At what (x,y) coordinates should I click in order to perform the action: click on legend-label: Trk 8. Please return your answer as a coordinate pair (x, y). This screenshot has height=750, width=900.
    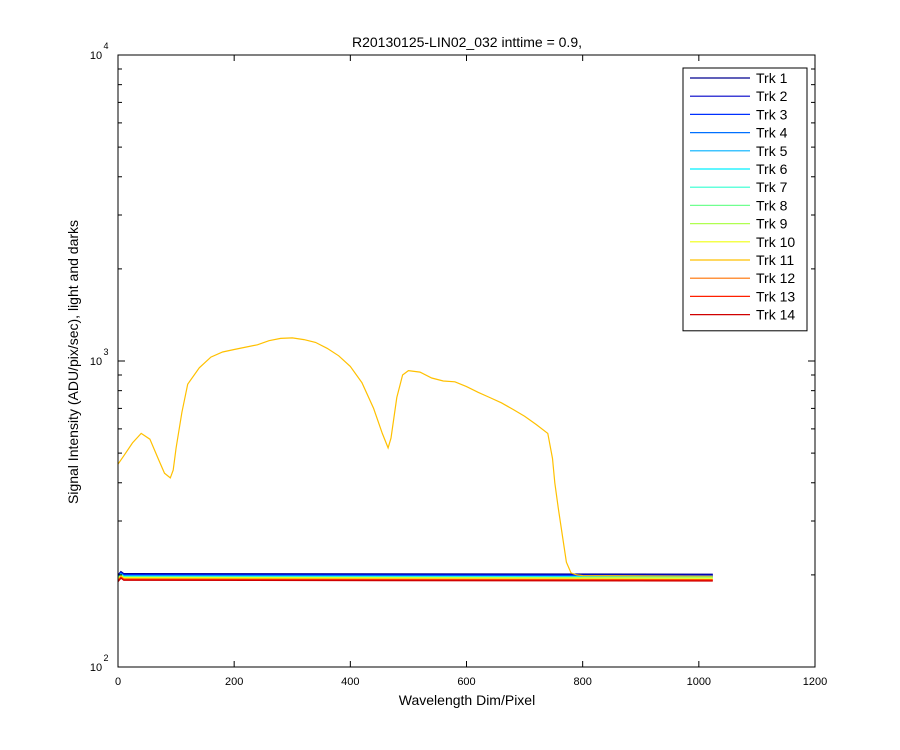
    Looking at the image, I should click on (772, 205).